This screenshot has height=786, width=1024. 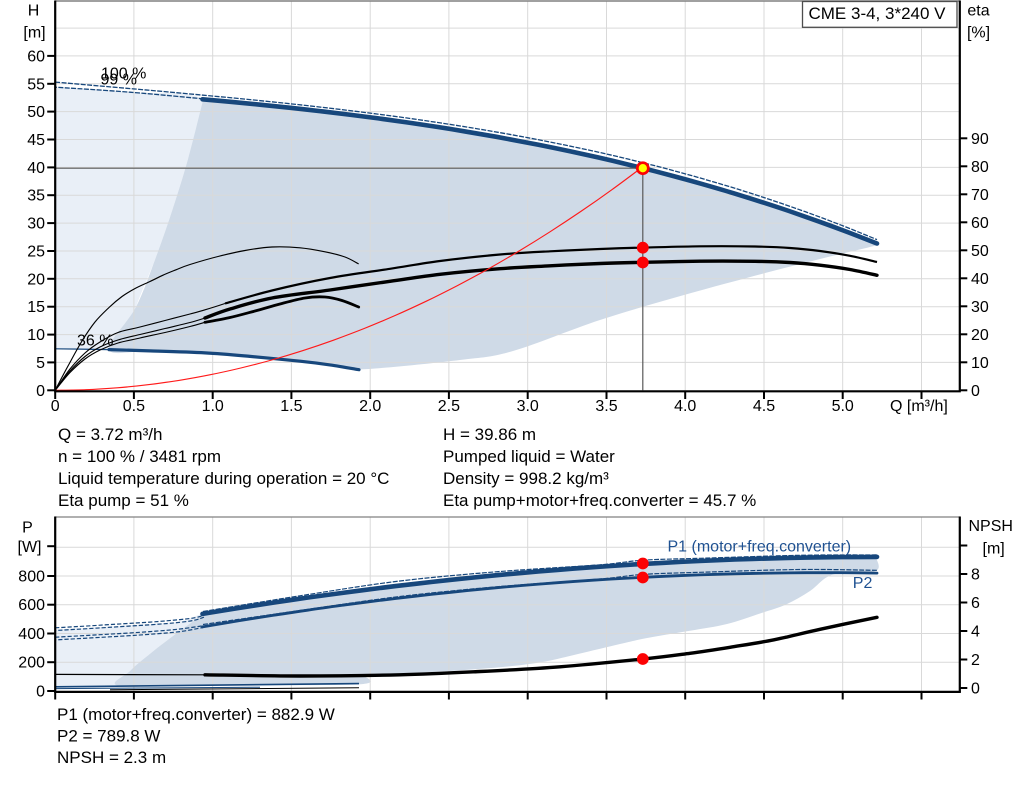 I want to click on svg-text: H, so click(x=34, y=10).